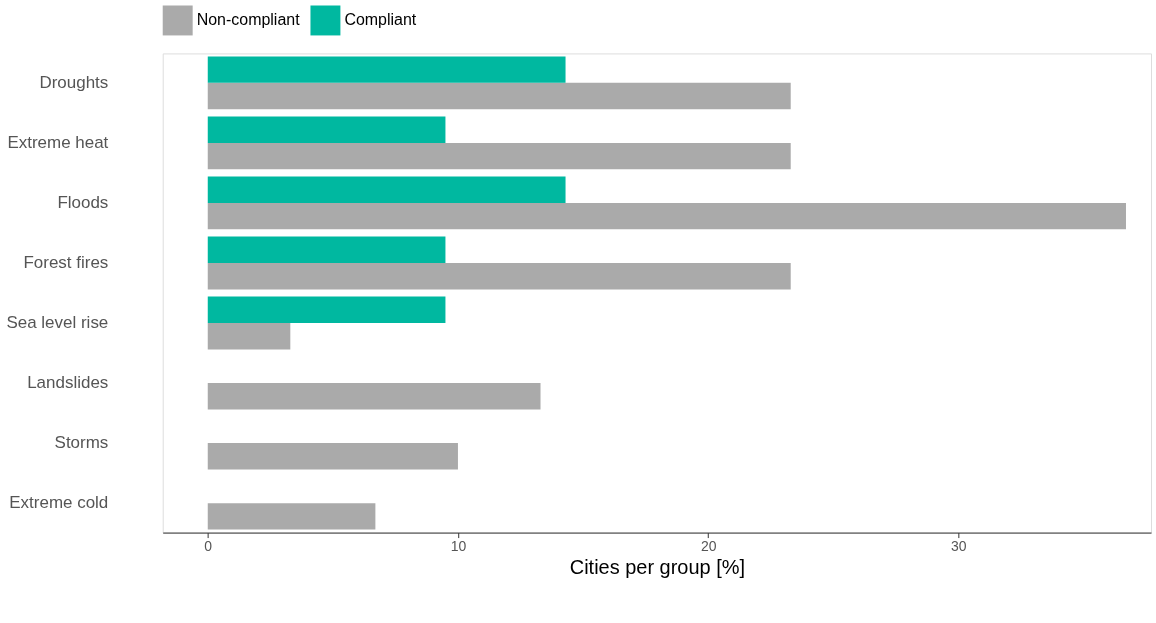  I want to click on y-tick-label: Droughts, so click(74, 82).